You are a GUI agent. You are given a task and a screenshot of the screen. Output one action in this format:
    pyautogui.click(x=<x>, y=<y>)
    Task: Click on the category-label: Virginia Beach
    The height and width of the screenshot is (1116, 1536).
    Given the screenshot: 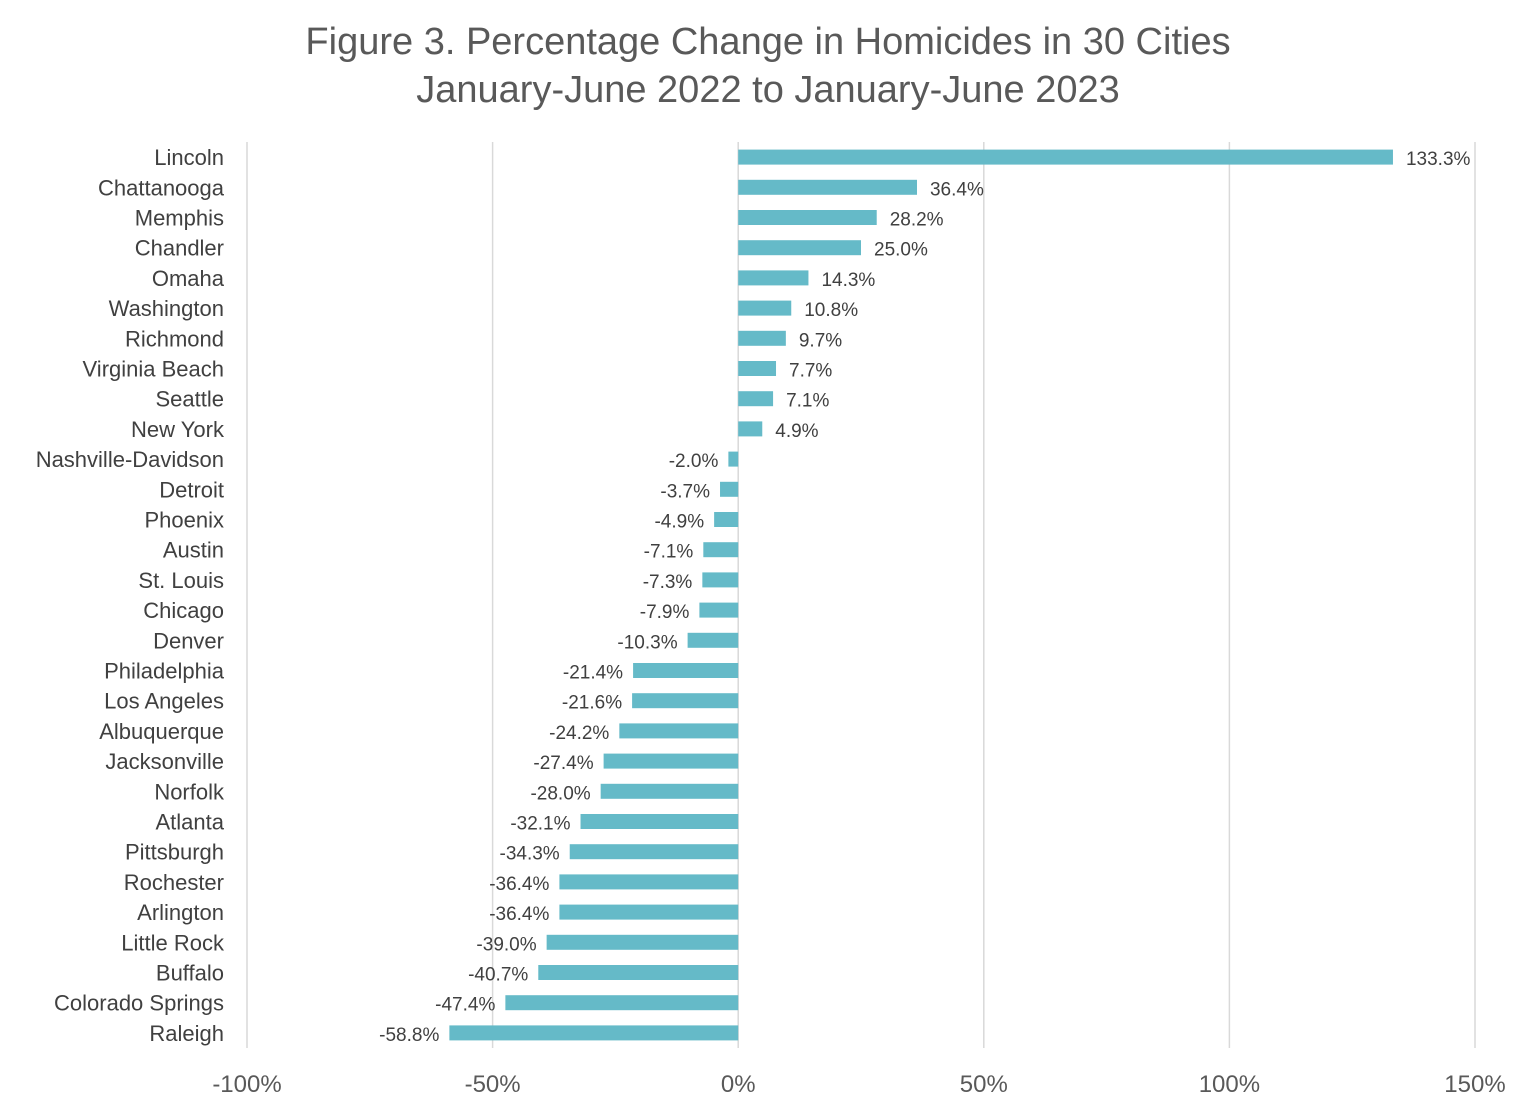 What is the action you would take?
    pyautogui.click(x=153, y=369)
    